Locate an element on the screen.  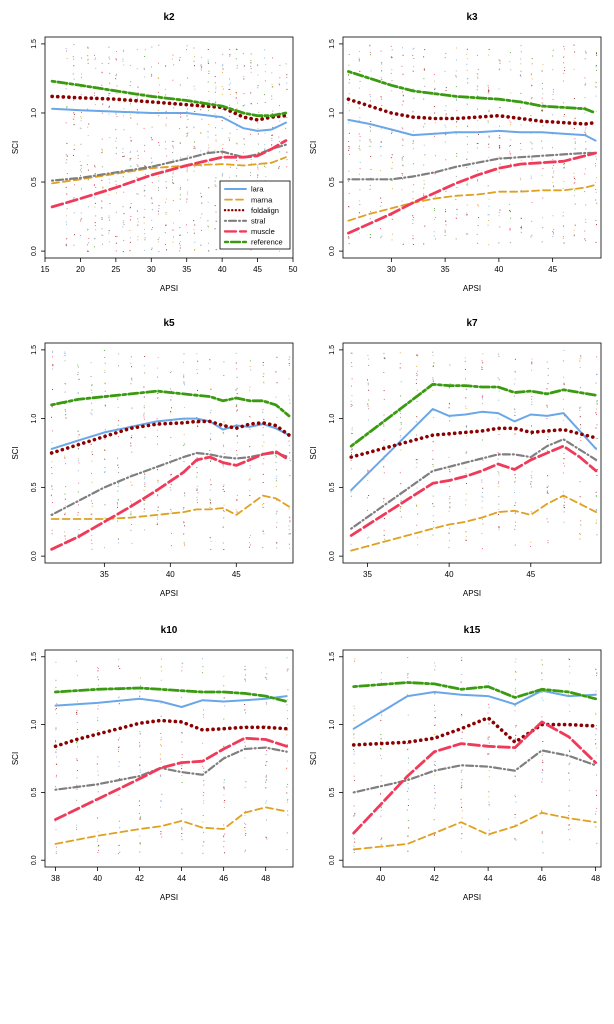
y-tick-label: 0.5 is located at coordinates (34, 182).